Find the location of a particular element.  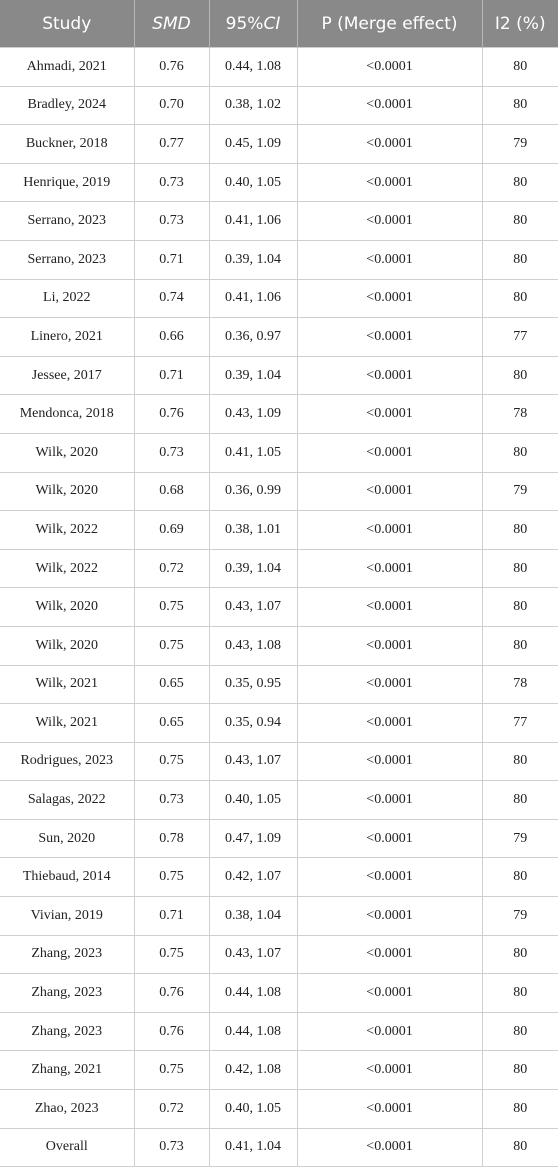

table-row: Bradley, 2024 0.70 0.38, 1.02 <0.0001 80 is located at coordinates (279, 105).